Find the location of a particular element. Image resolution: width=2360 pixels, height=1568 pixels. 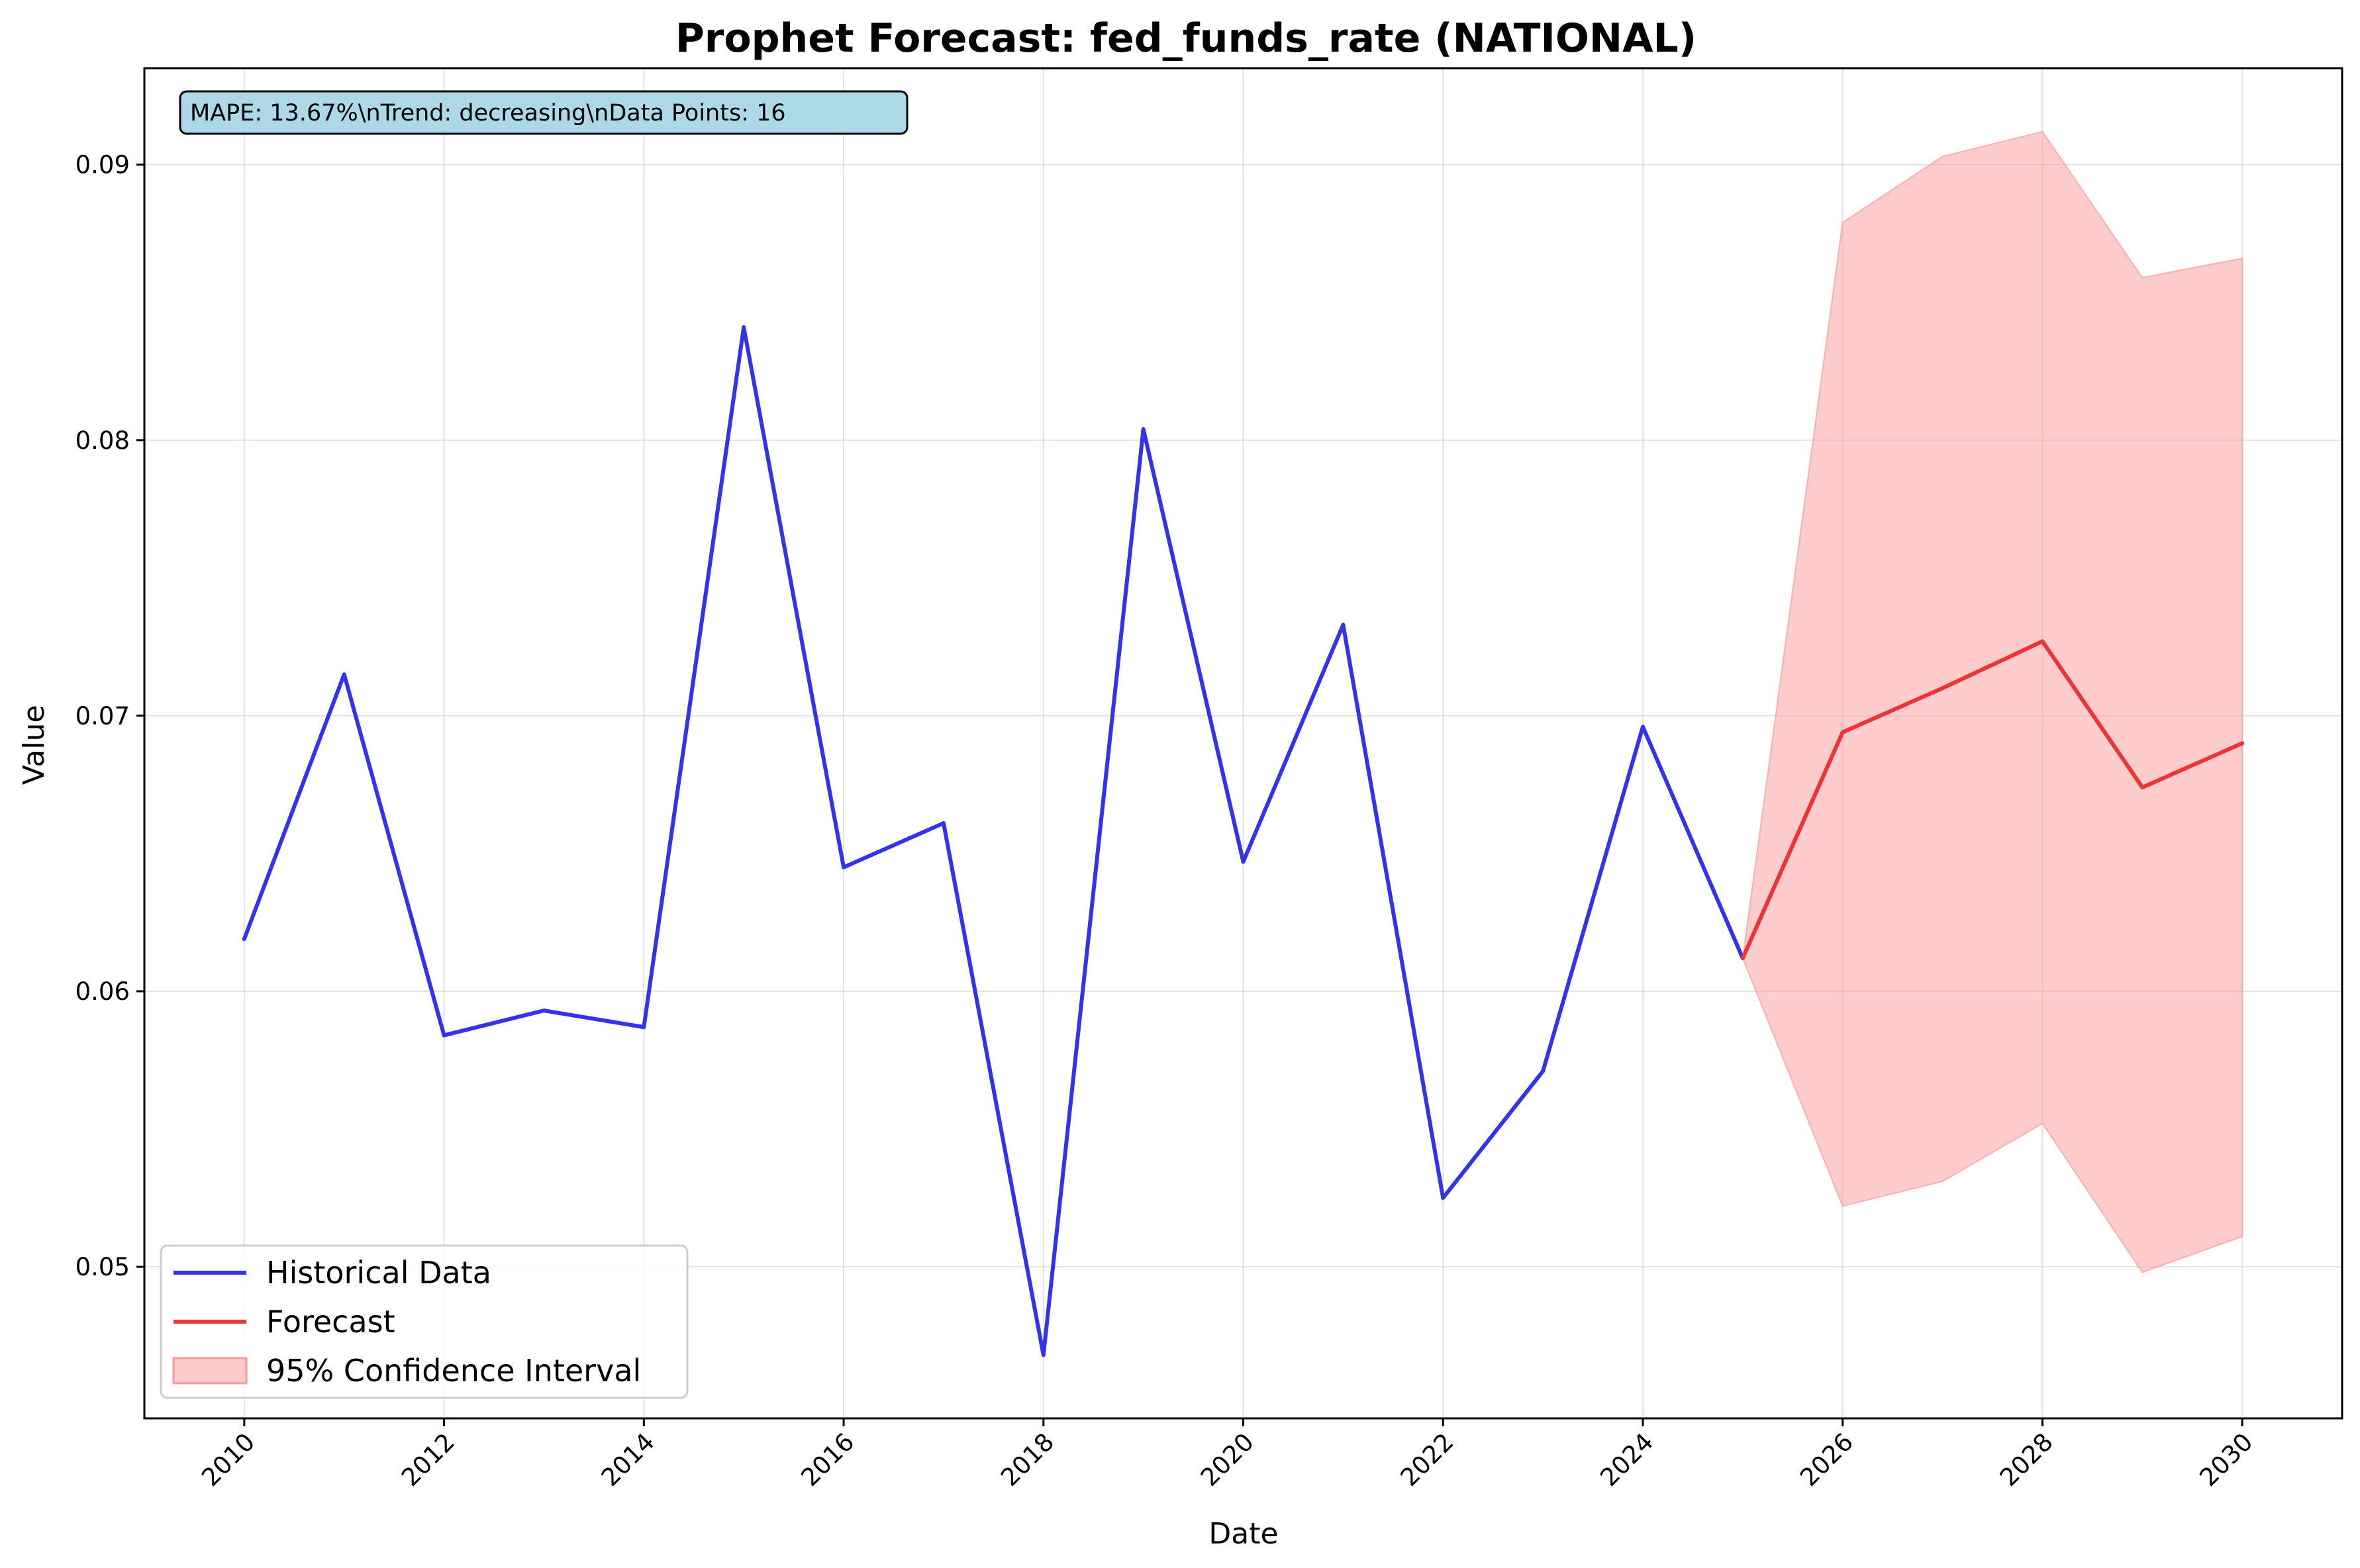

x-tick-label-2016: 2016 is located at coordinates (827, 1460).